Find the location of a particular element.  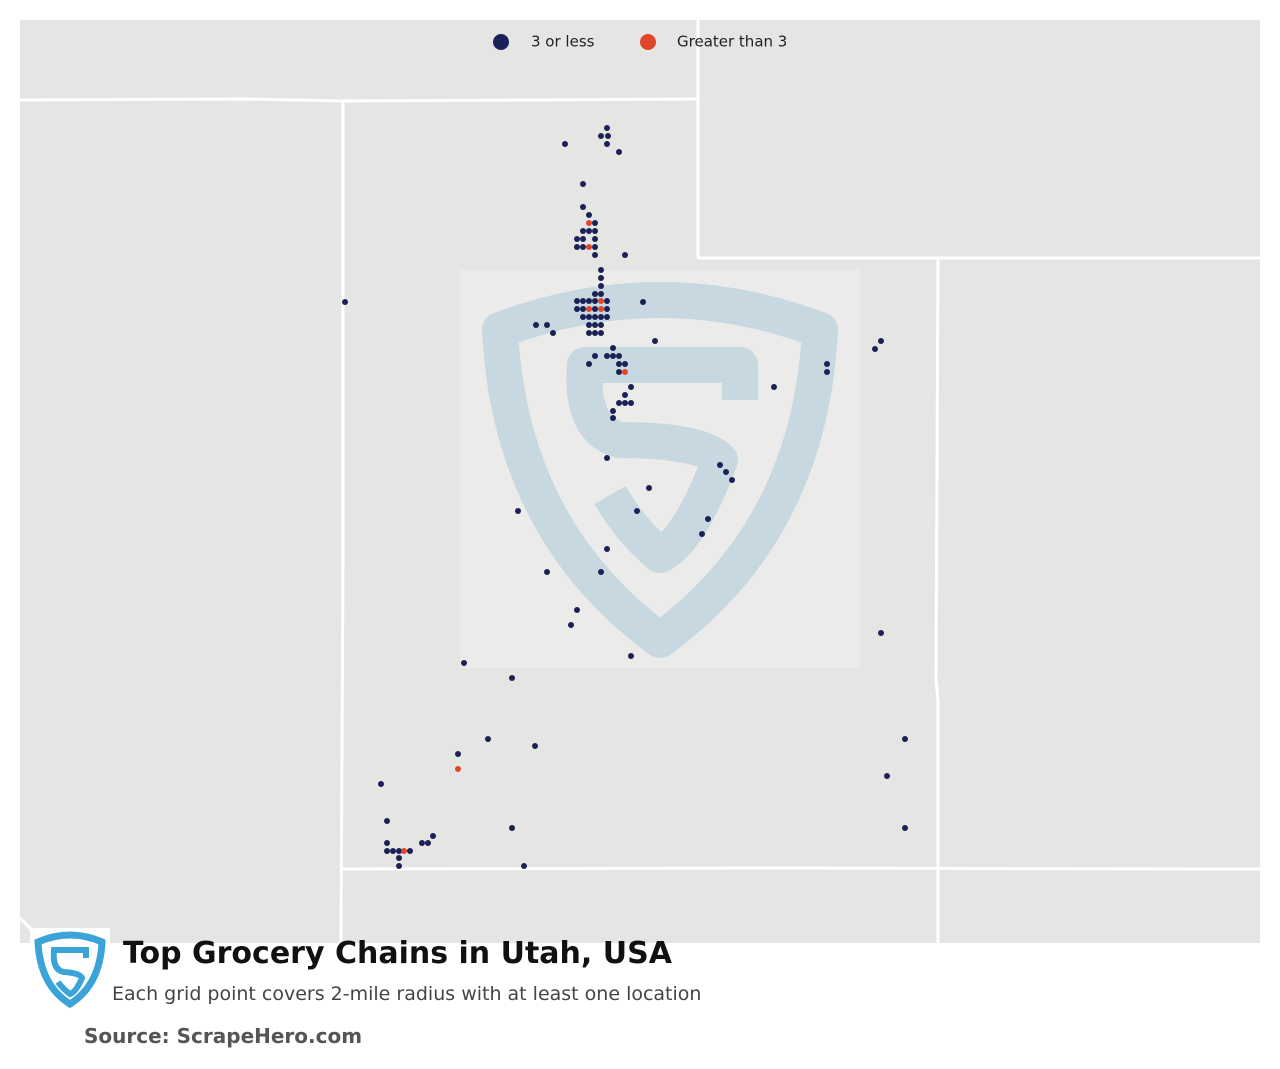

logo is located at coordinates (70, 969).